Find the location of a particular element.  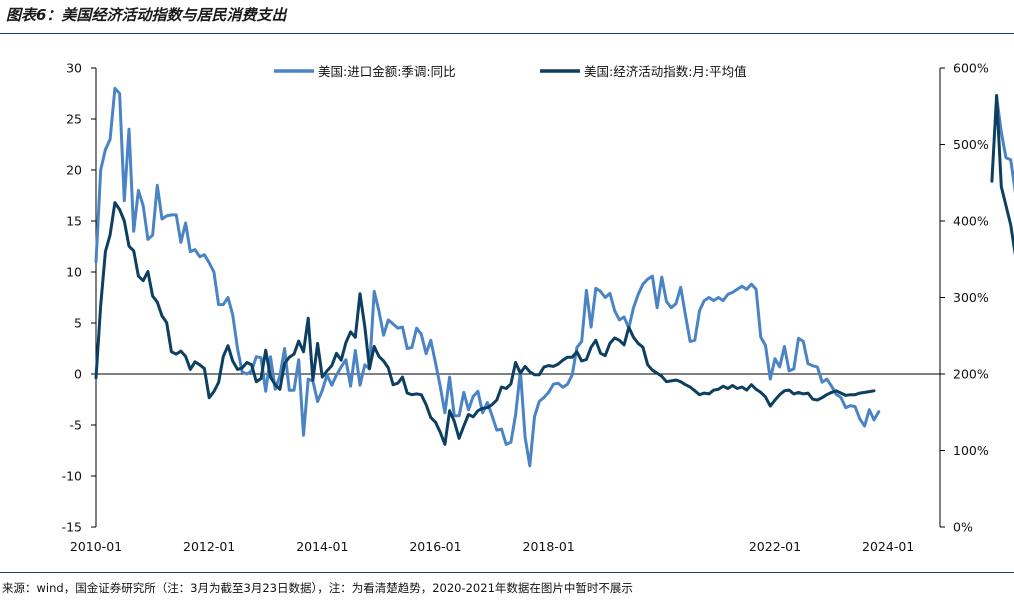

left-tick-label: 10 is located at coordinates (74, 272).